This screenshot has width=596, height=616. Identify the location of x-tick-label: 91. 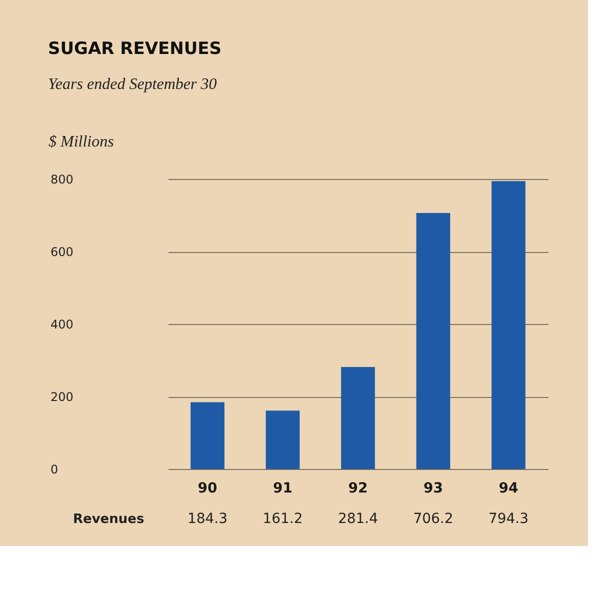
(282, 488).